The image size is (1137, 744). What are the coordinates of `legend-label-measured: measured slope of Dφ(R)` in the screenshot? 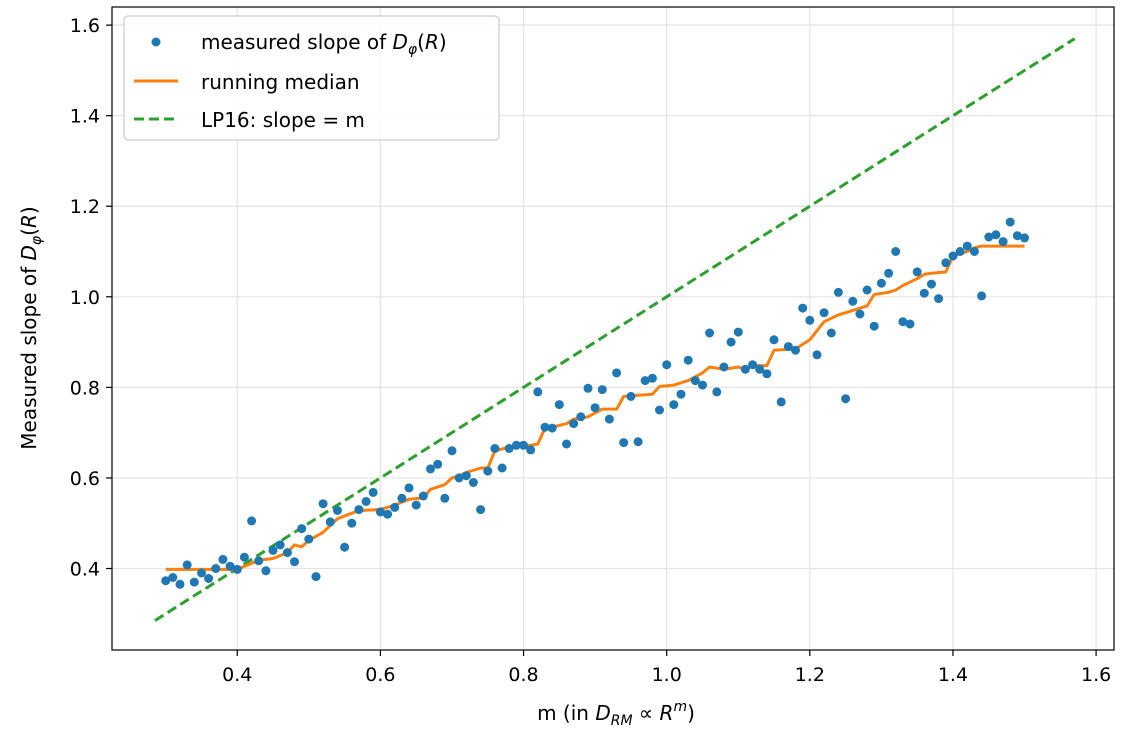 It's located at (324, 44).